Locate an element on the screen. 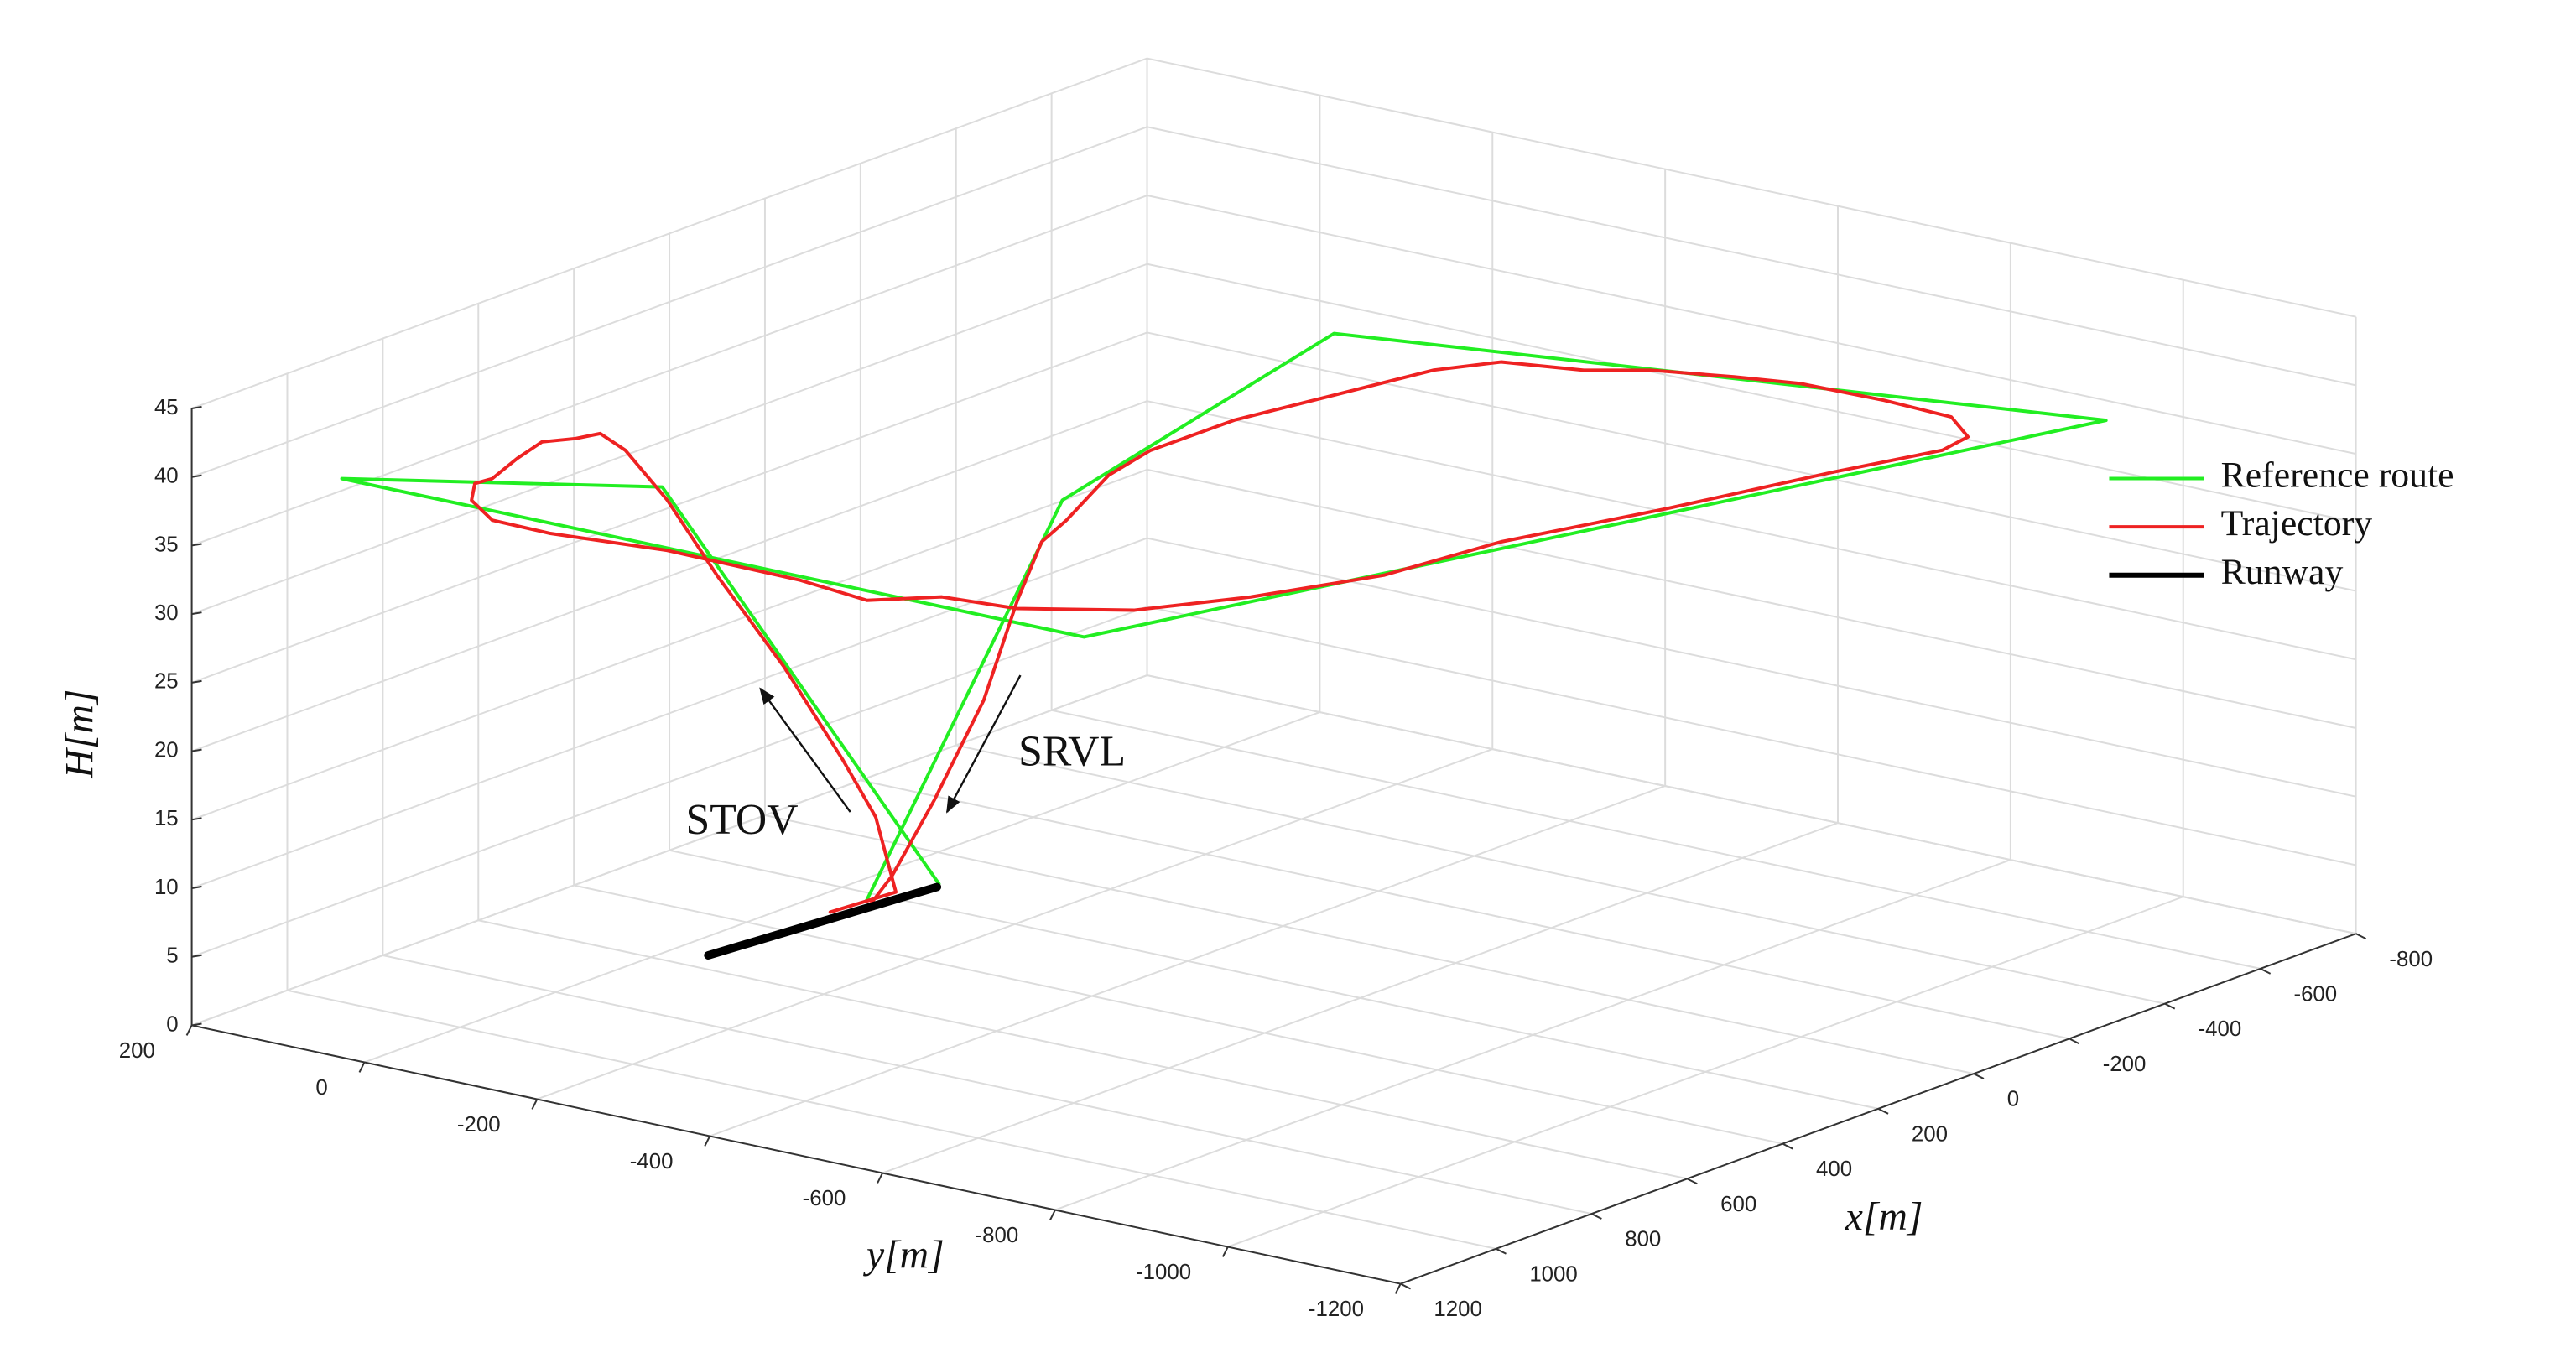 The width and height of the screenshot is (2576, 1363). x-tick-label: 400 is located at coordinates (1834, 1169).